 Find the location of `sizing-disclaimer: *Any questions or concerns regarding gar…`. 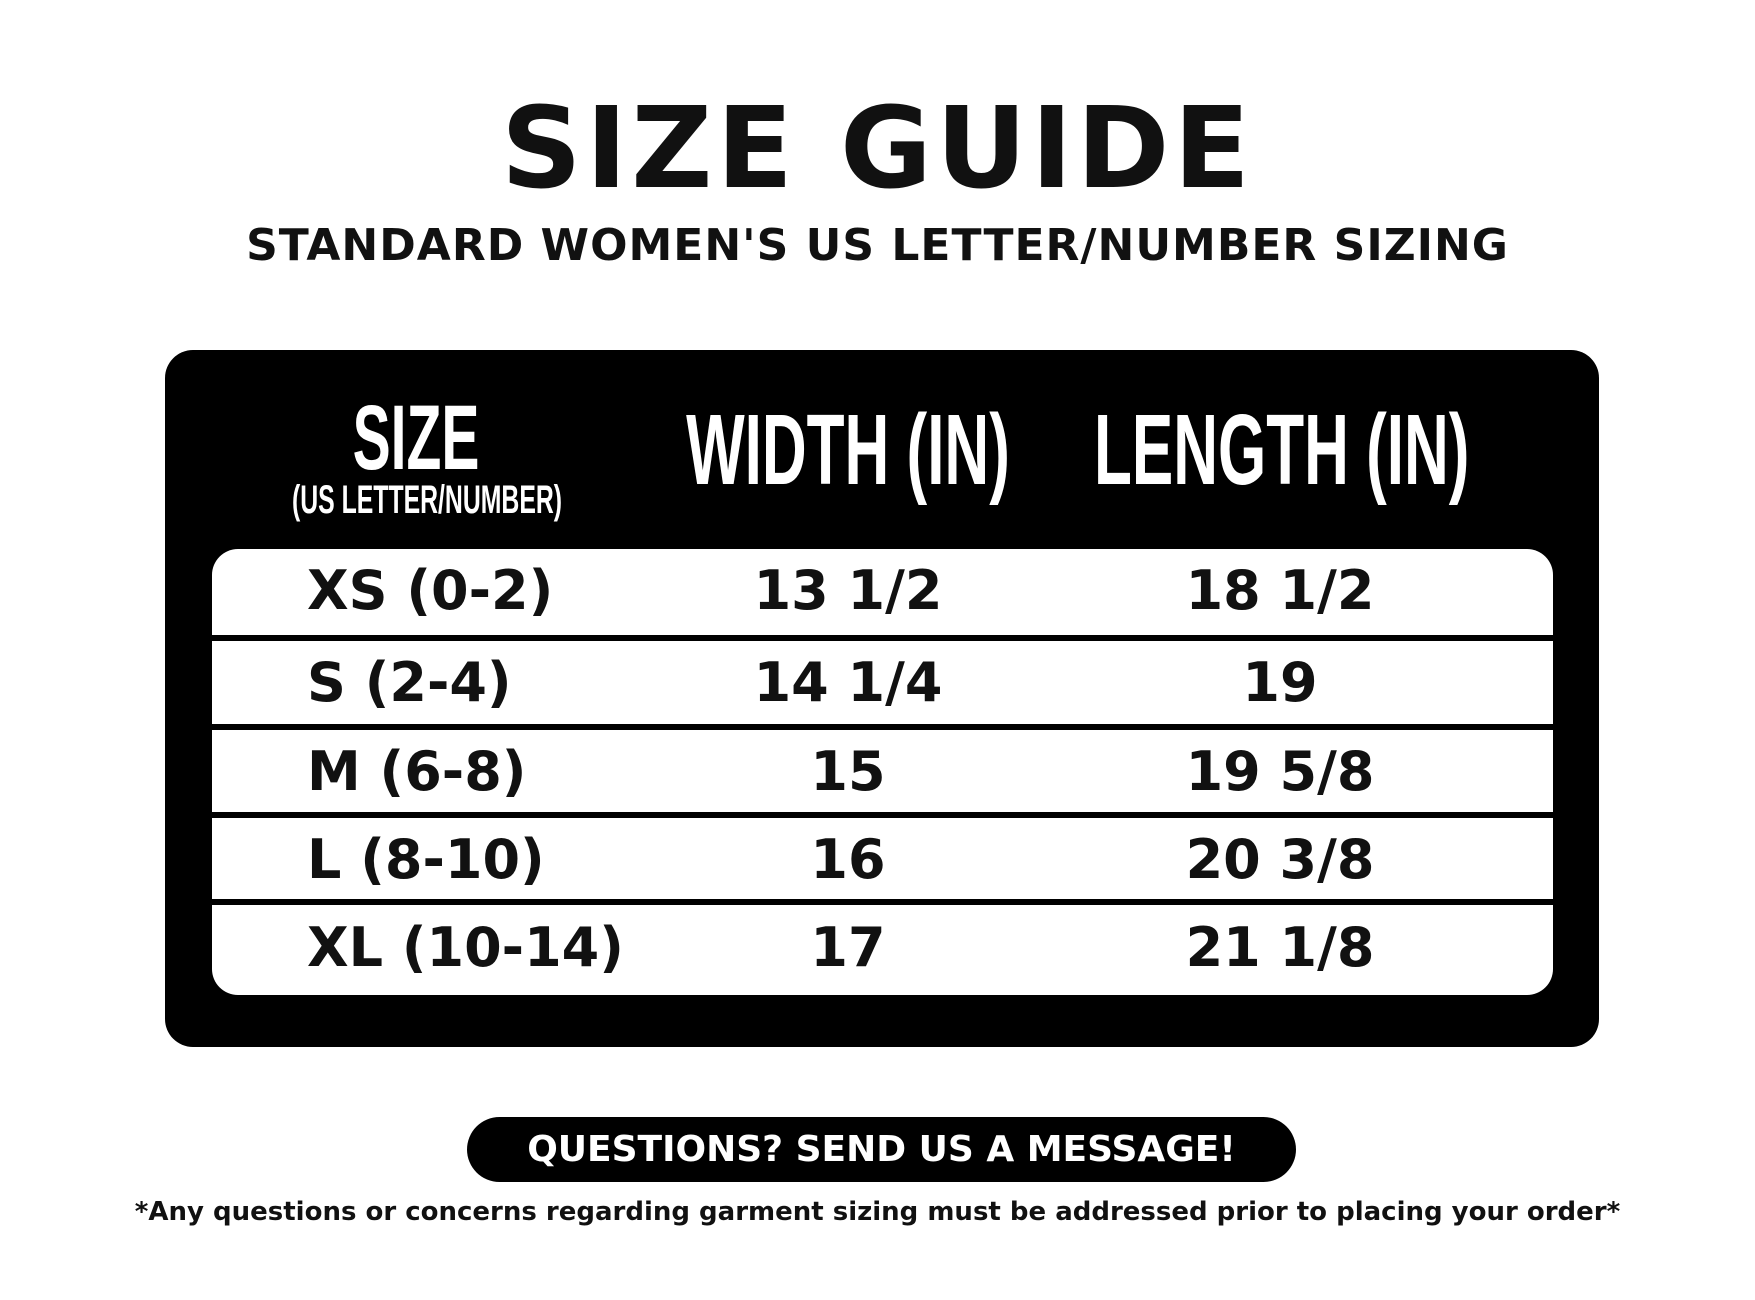

sizing-disclaimer: *Any questions or concerns regarding gar… is located at coordinates (877, 1212).